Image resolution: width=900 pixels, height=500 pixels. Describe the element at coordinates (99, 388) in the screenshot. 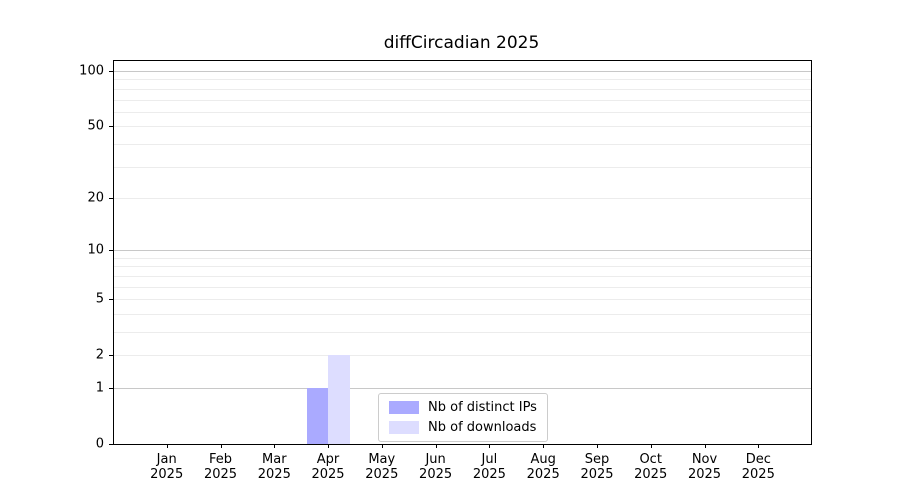

I see `y-tick-label: 1` at that location.